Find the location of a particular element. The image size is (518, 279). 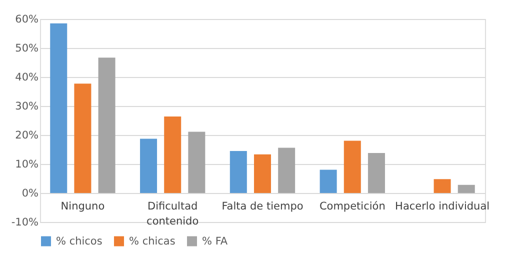

legend-label: % chicas is located at coordinates (152, 241).